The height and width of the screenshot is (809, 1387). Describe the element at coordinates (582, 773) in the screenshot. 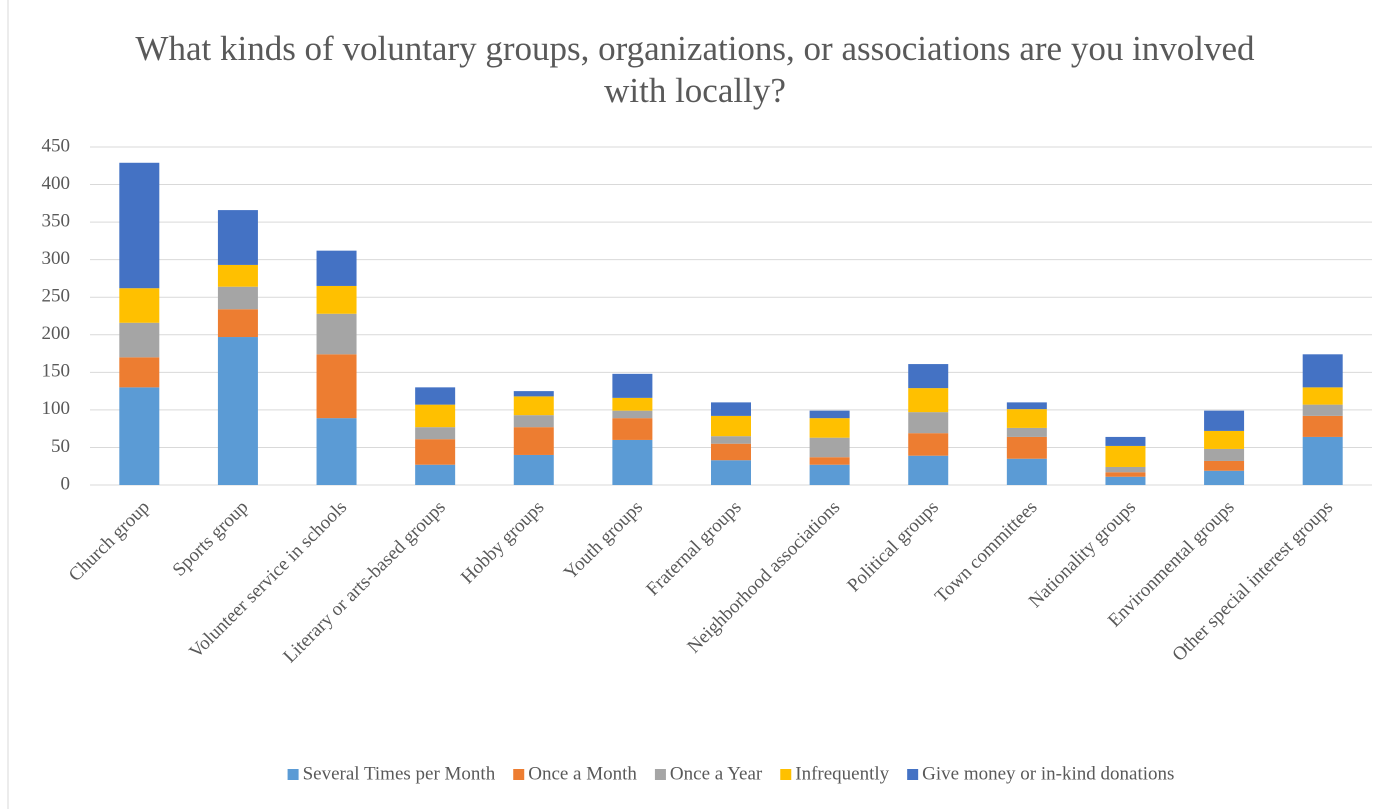

I see `legend-label: Once a Month` at that location.